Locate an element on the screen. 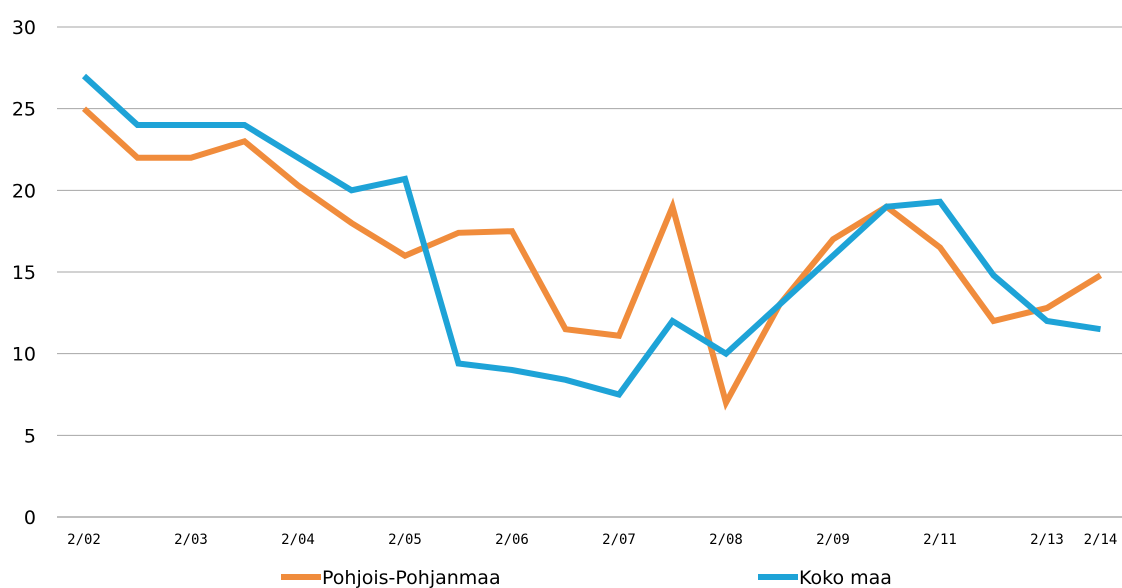  y-axis-tick-labels: 0 5 10 15 20 25 30 is located at coordinates (24, 273).